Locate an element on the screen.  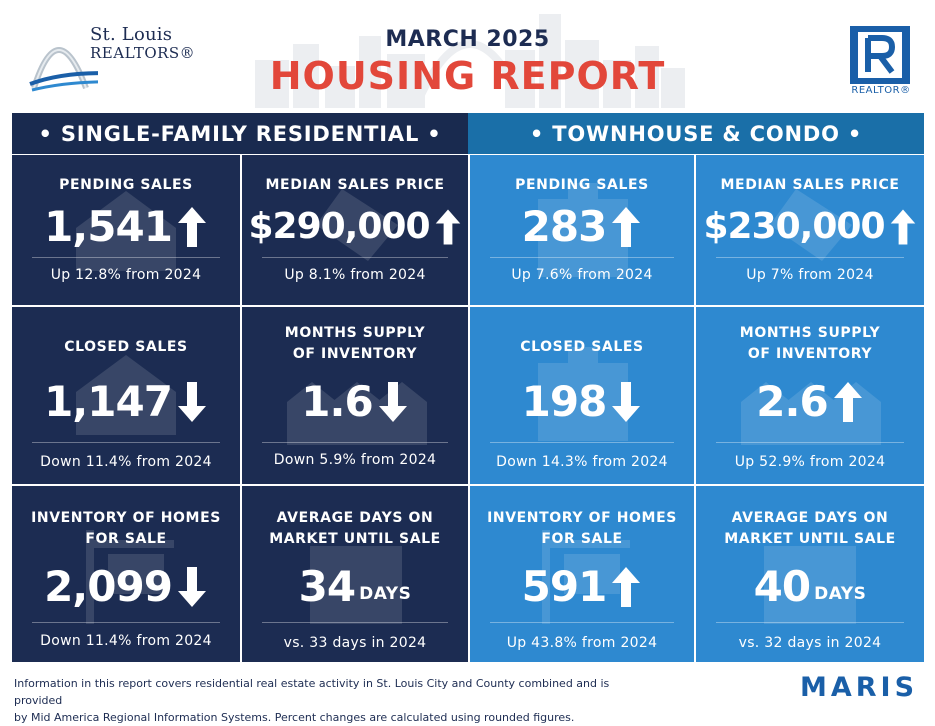
report-title: HOUSING REPORT is located at coordinates (467, 76).